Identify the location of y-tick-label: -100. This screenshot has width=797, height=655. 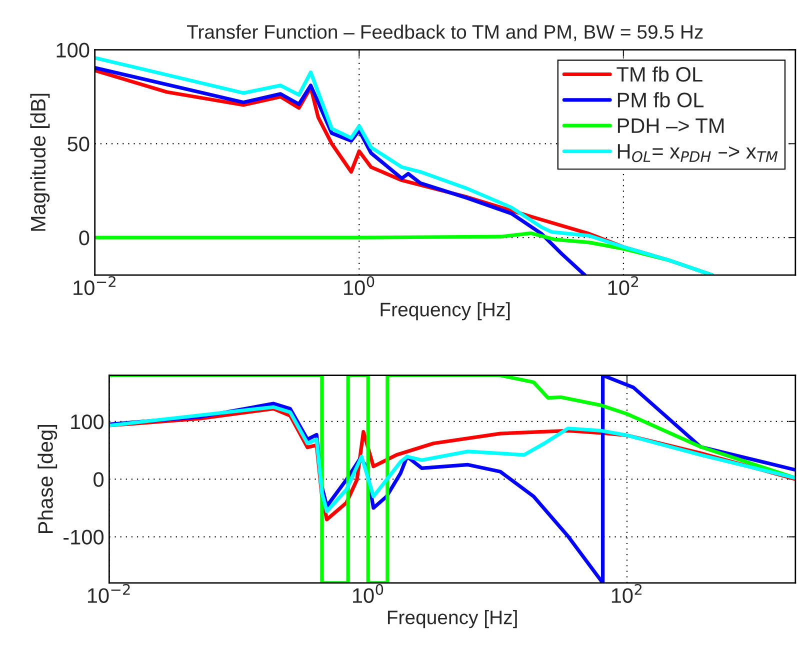
(84, 537).